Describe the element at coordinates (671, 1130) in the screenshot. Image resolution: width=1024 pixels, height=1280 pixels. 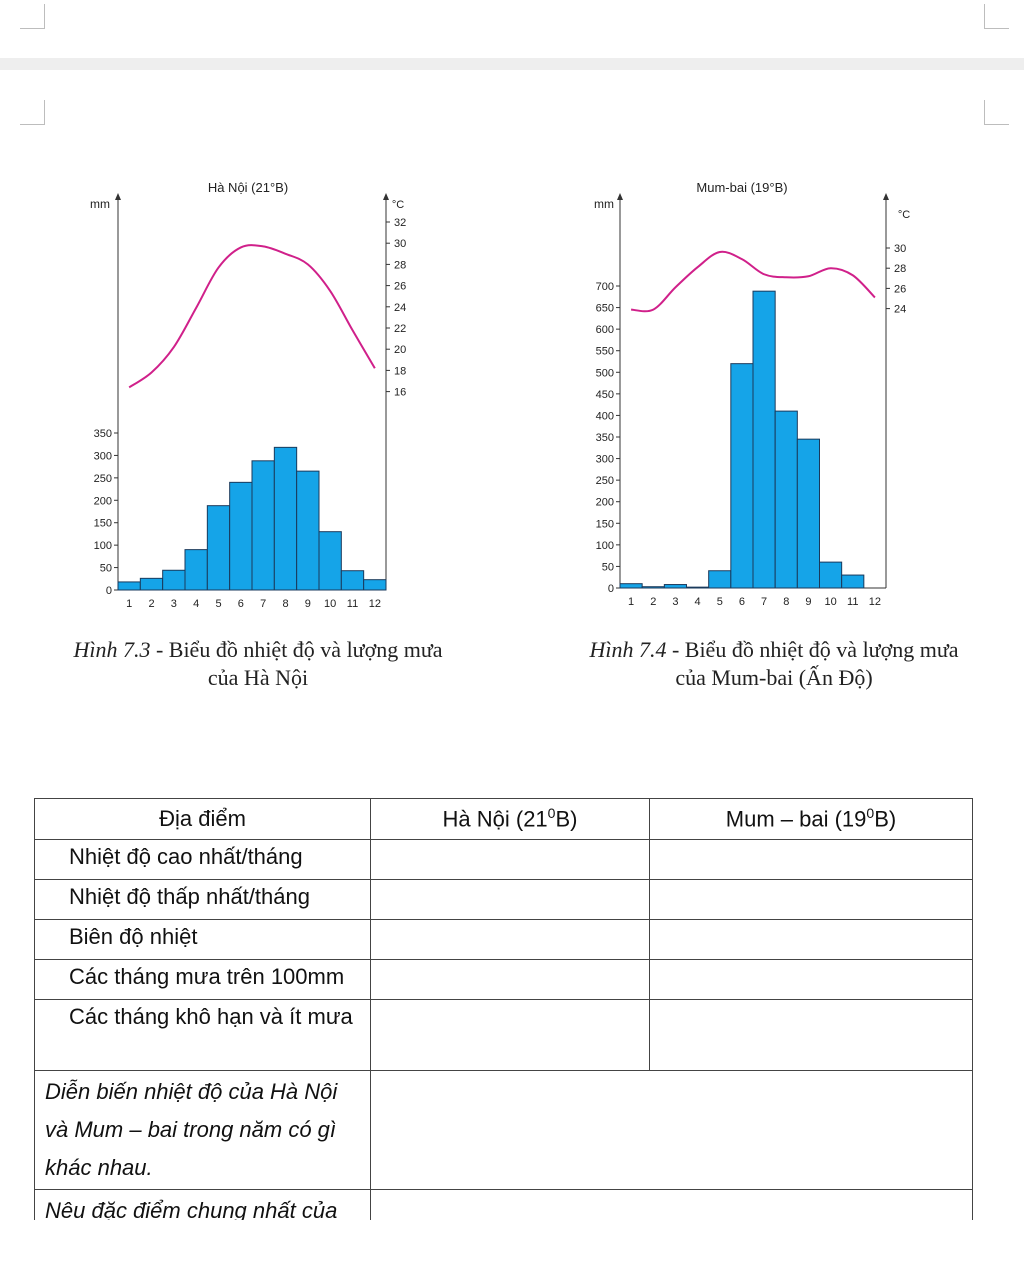
I see `answer-cell` at that location.